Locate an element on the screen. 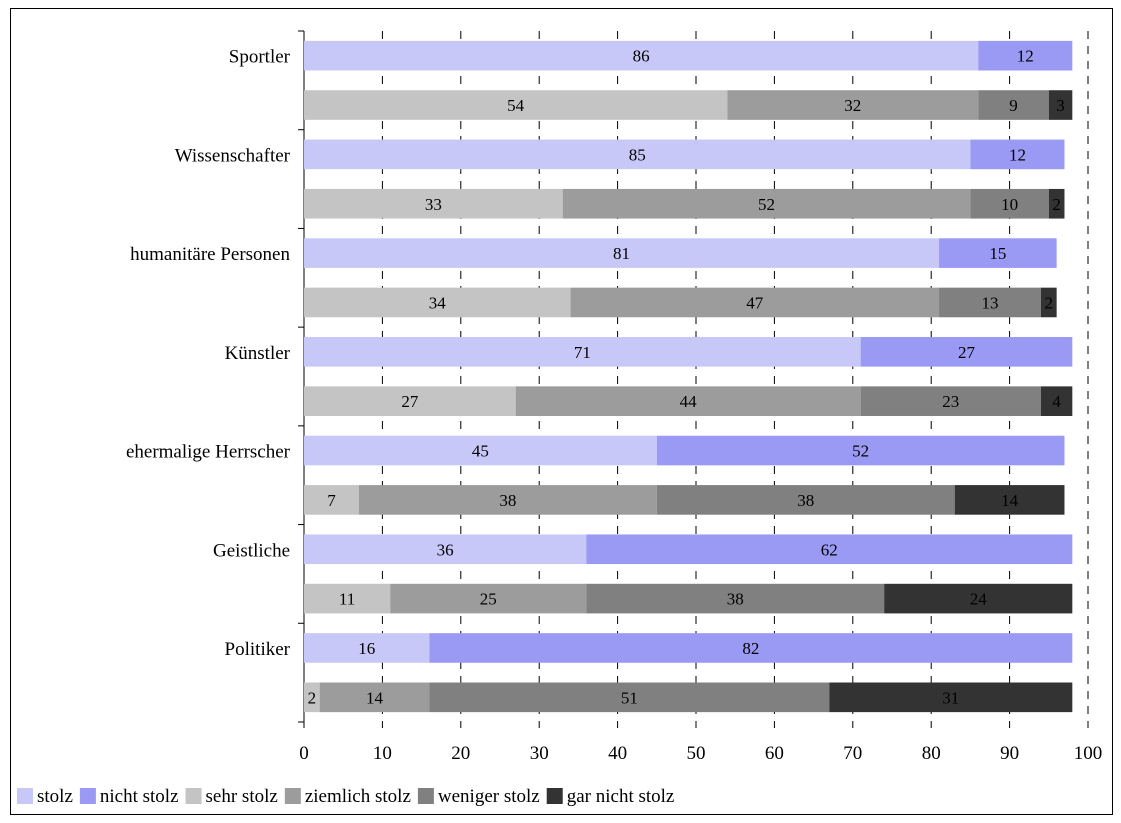 The image size is (1121, 823). data-label: 86 is located at coordinates (641, 56).